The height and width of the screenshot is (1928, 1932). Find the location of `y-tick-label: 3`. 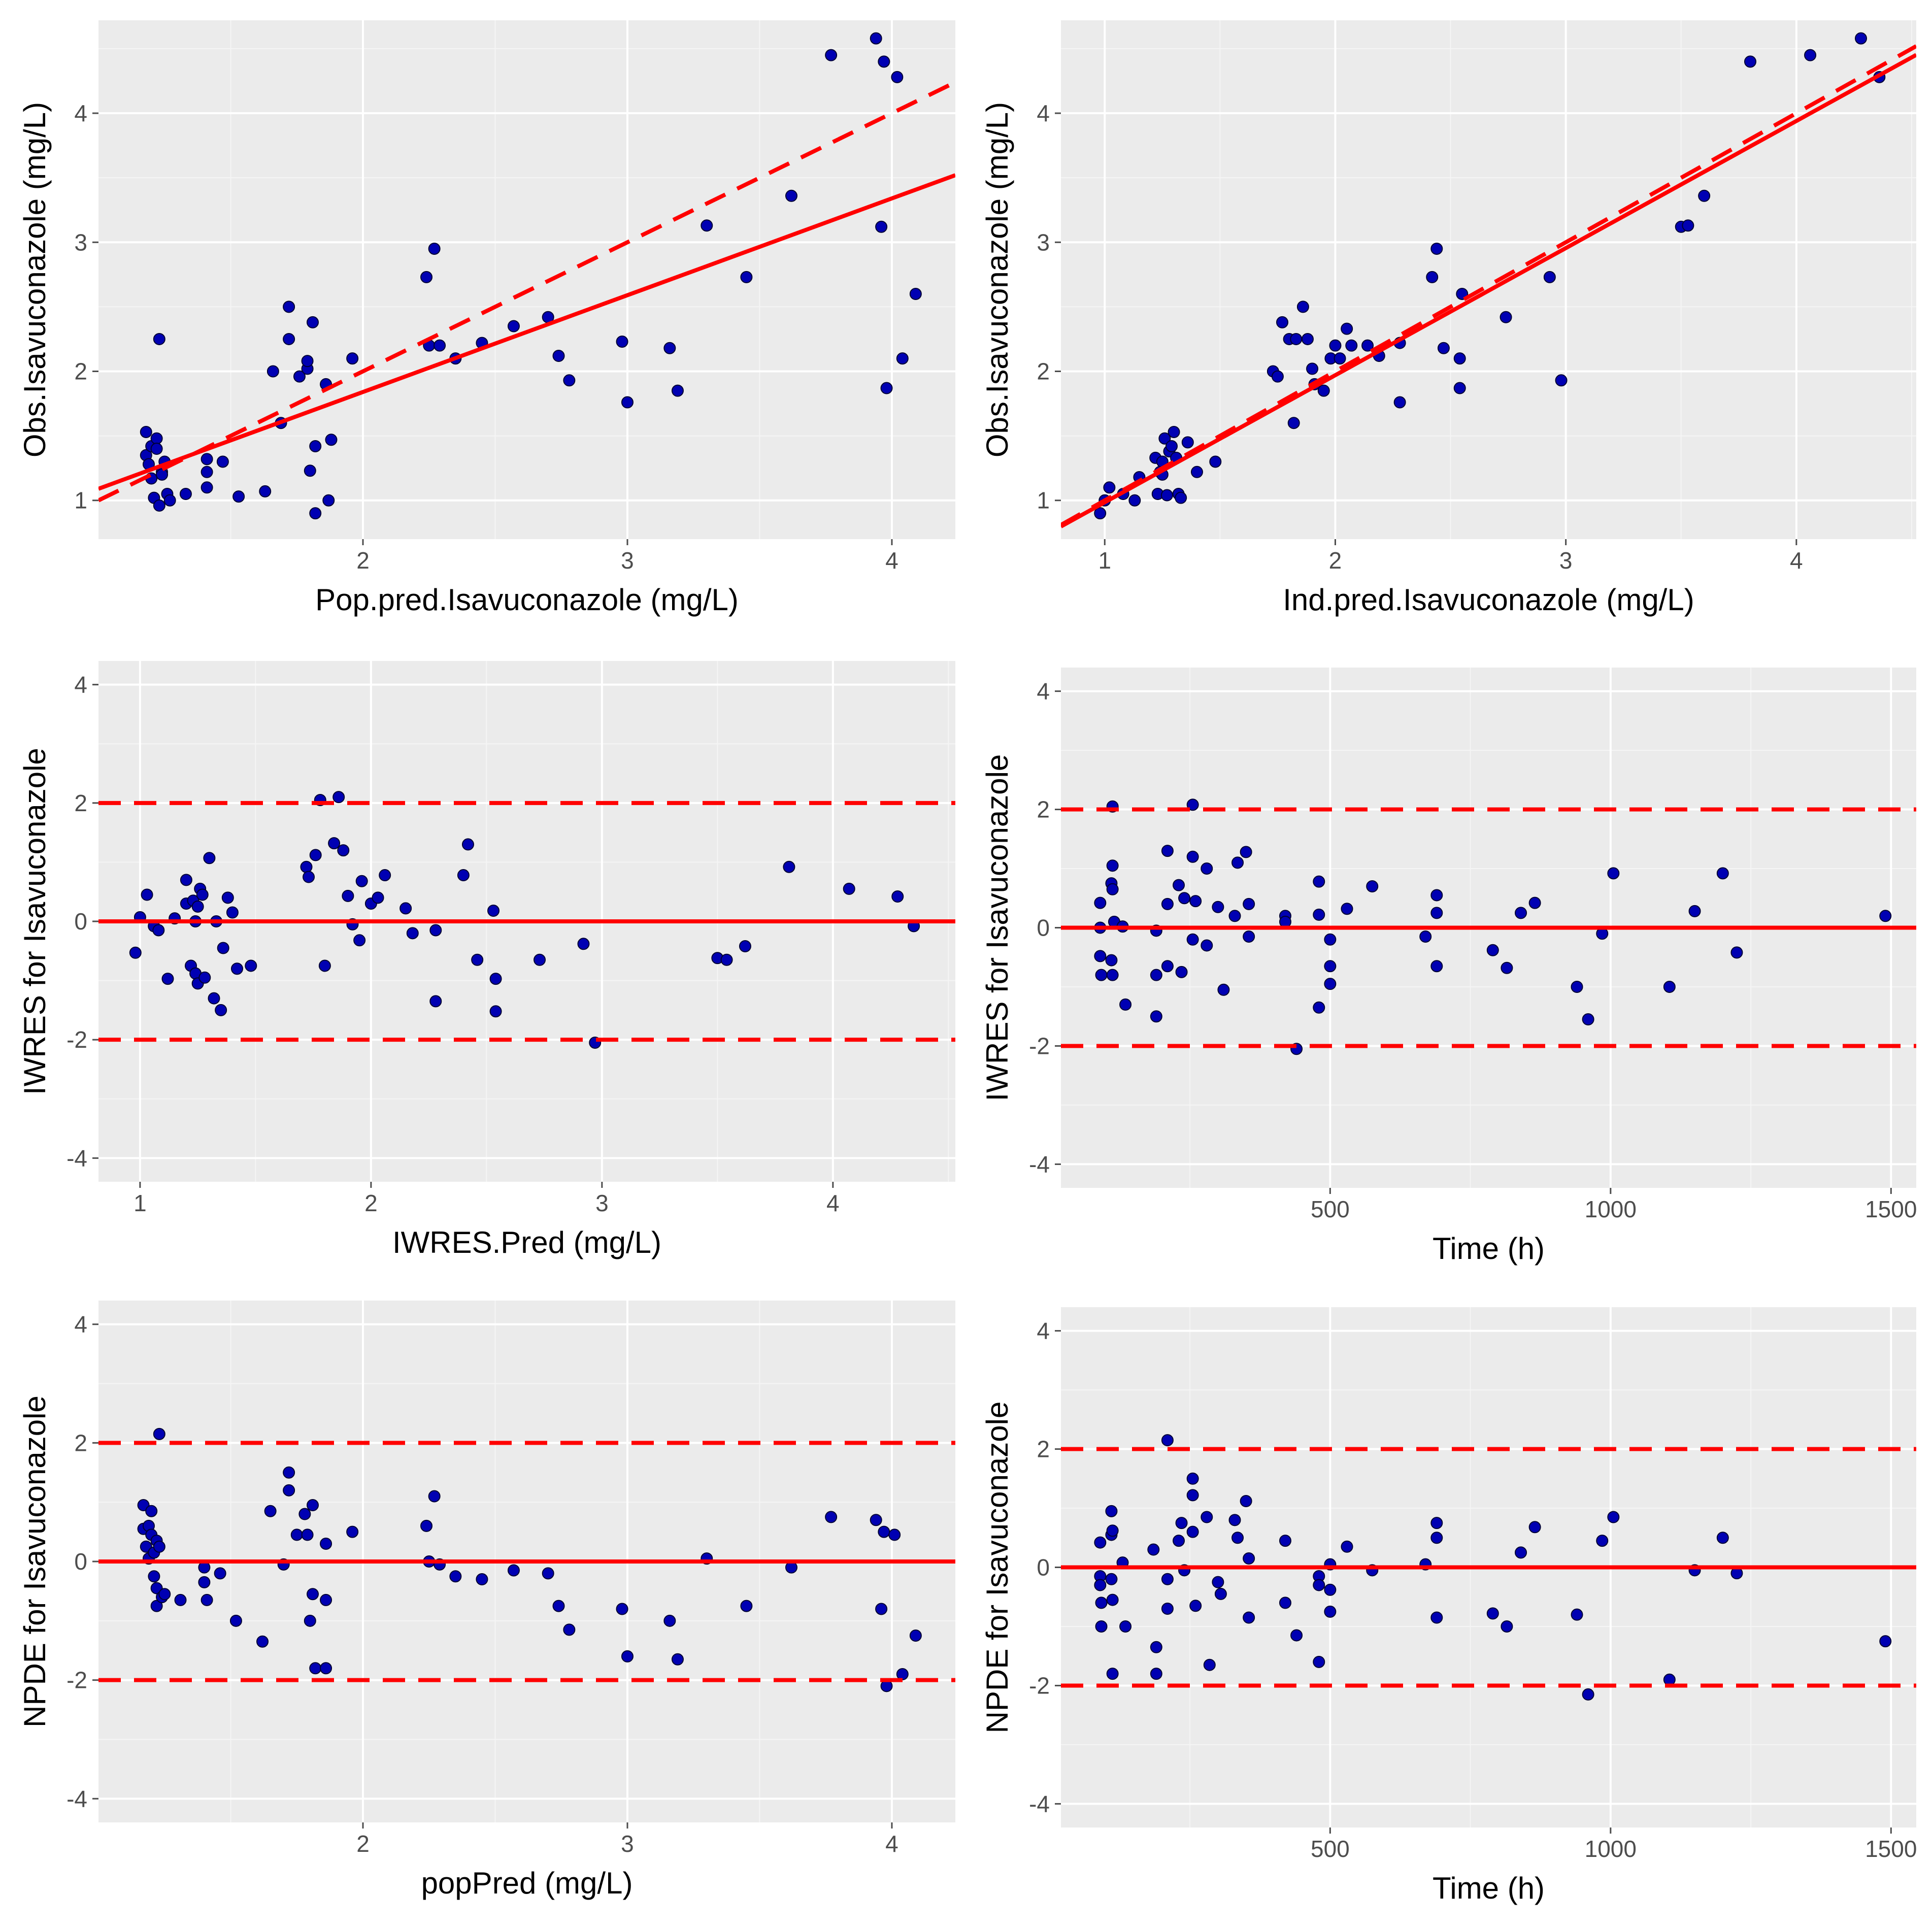

y-tick-label: 3 is located at coordinates (81, 242).